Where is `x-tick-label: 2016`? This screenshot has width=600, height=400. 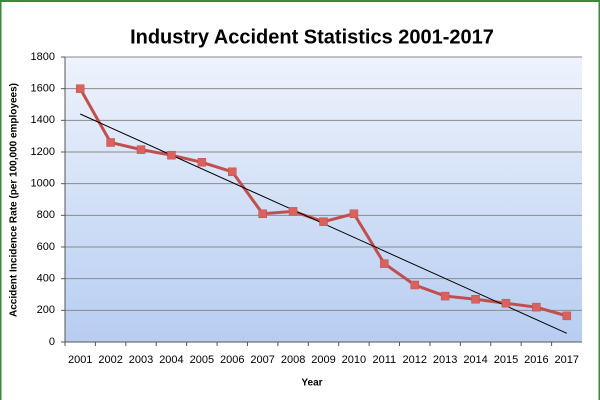
x-tick-label: 2016 is located at coordinates (536, 360).